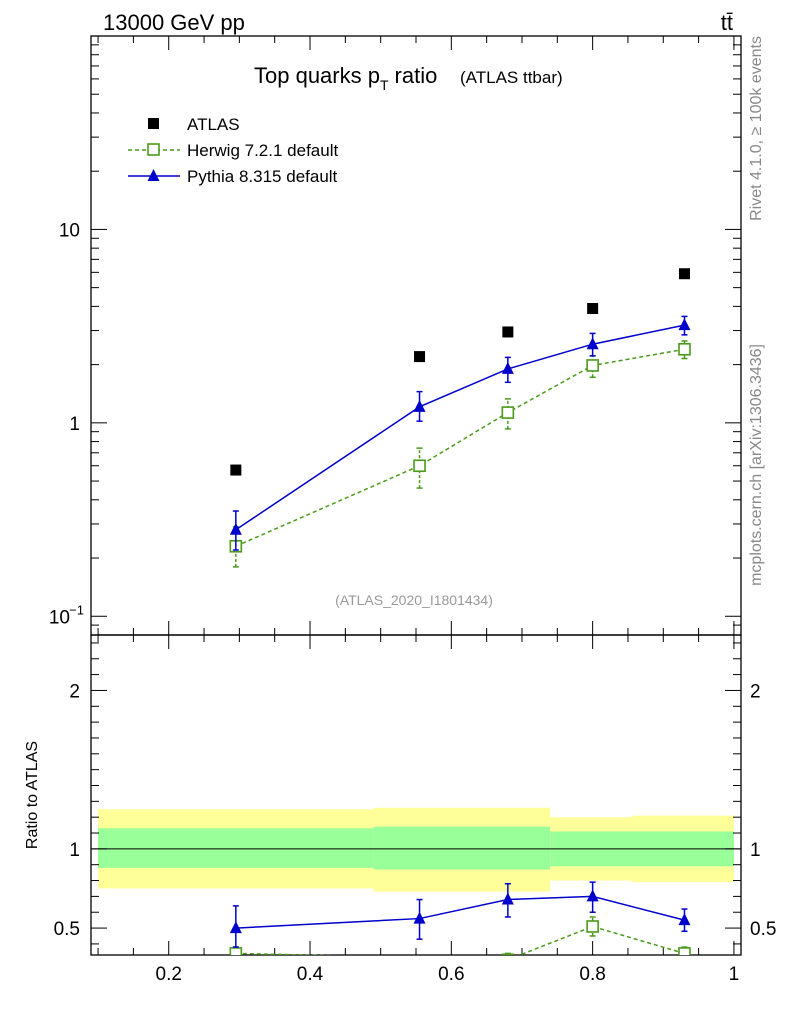 The height and width of the screenshot is (1024, 786). What do you see at coordinates (460, 447) in the screenshot?
I see `herwig-line` at bounding box center [460, 447].